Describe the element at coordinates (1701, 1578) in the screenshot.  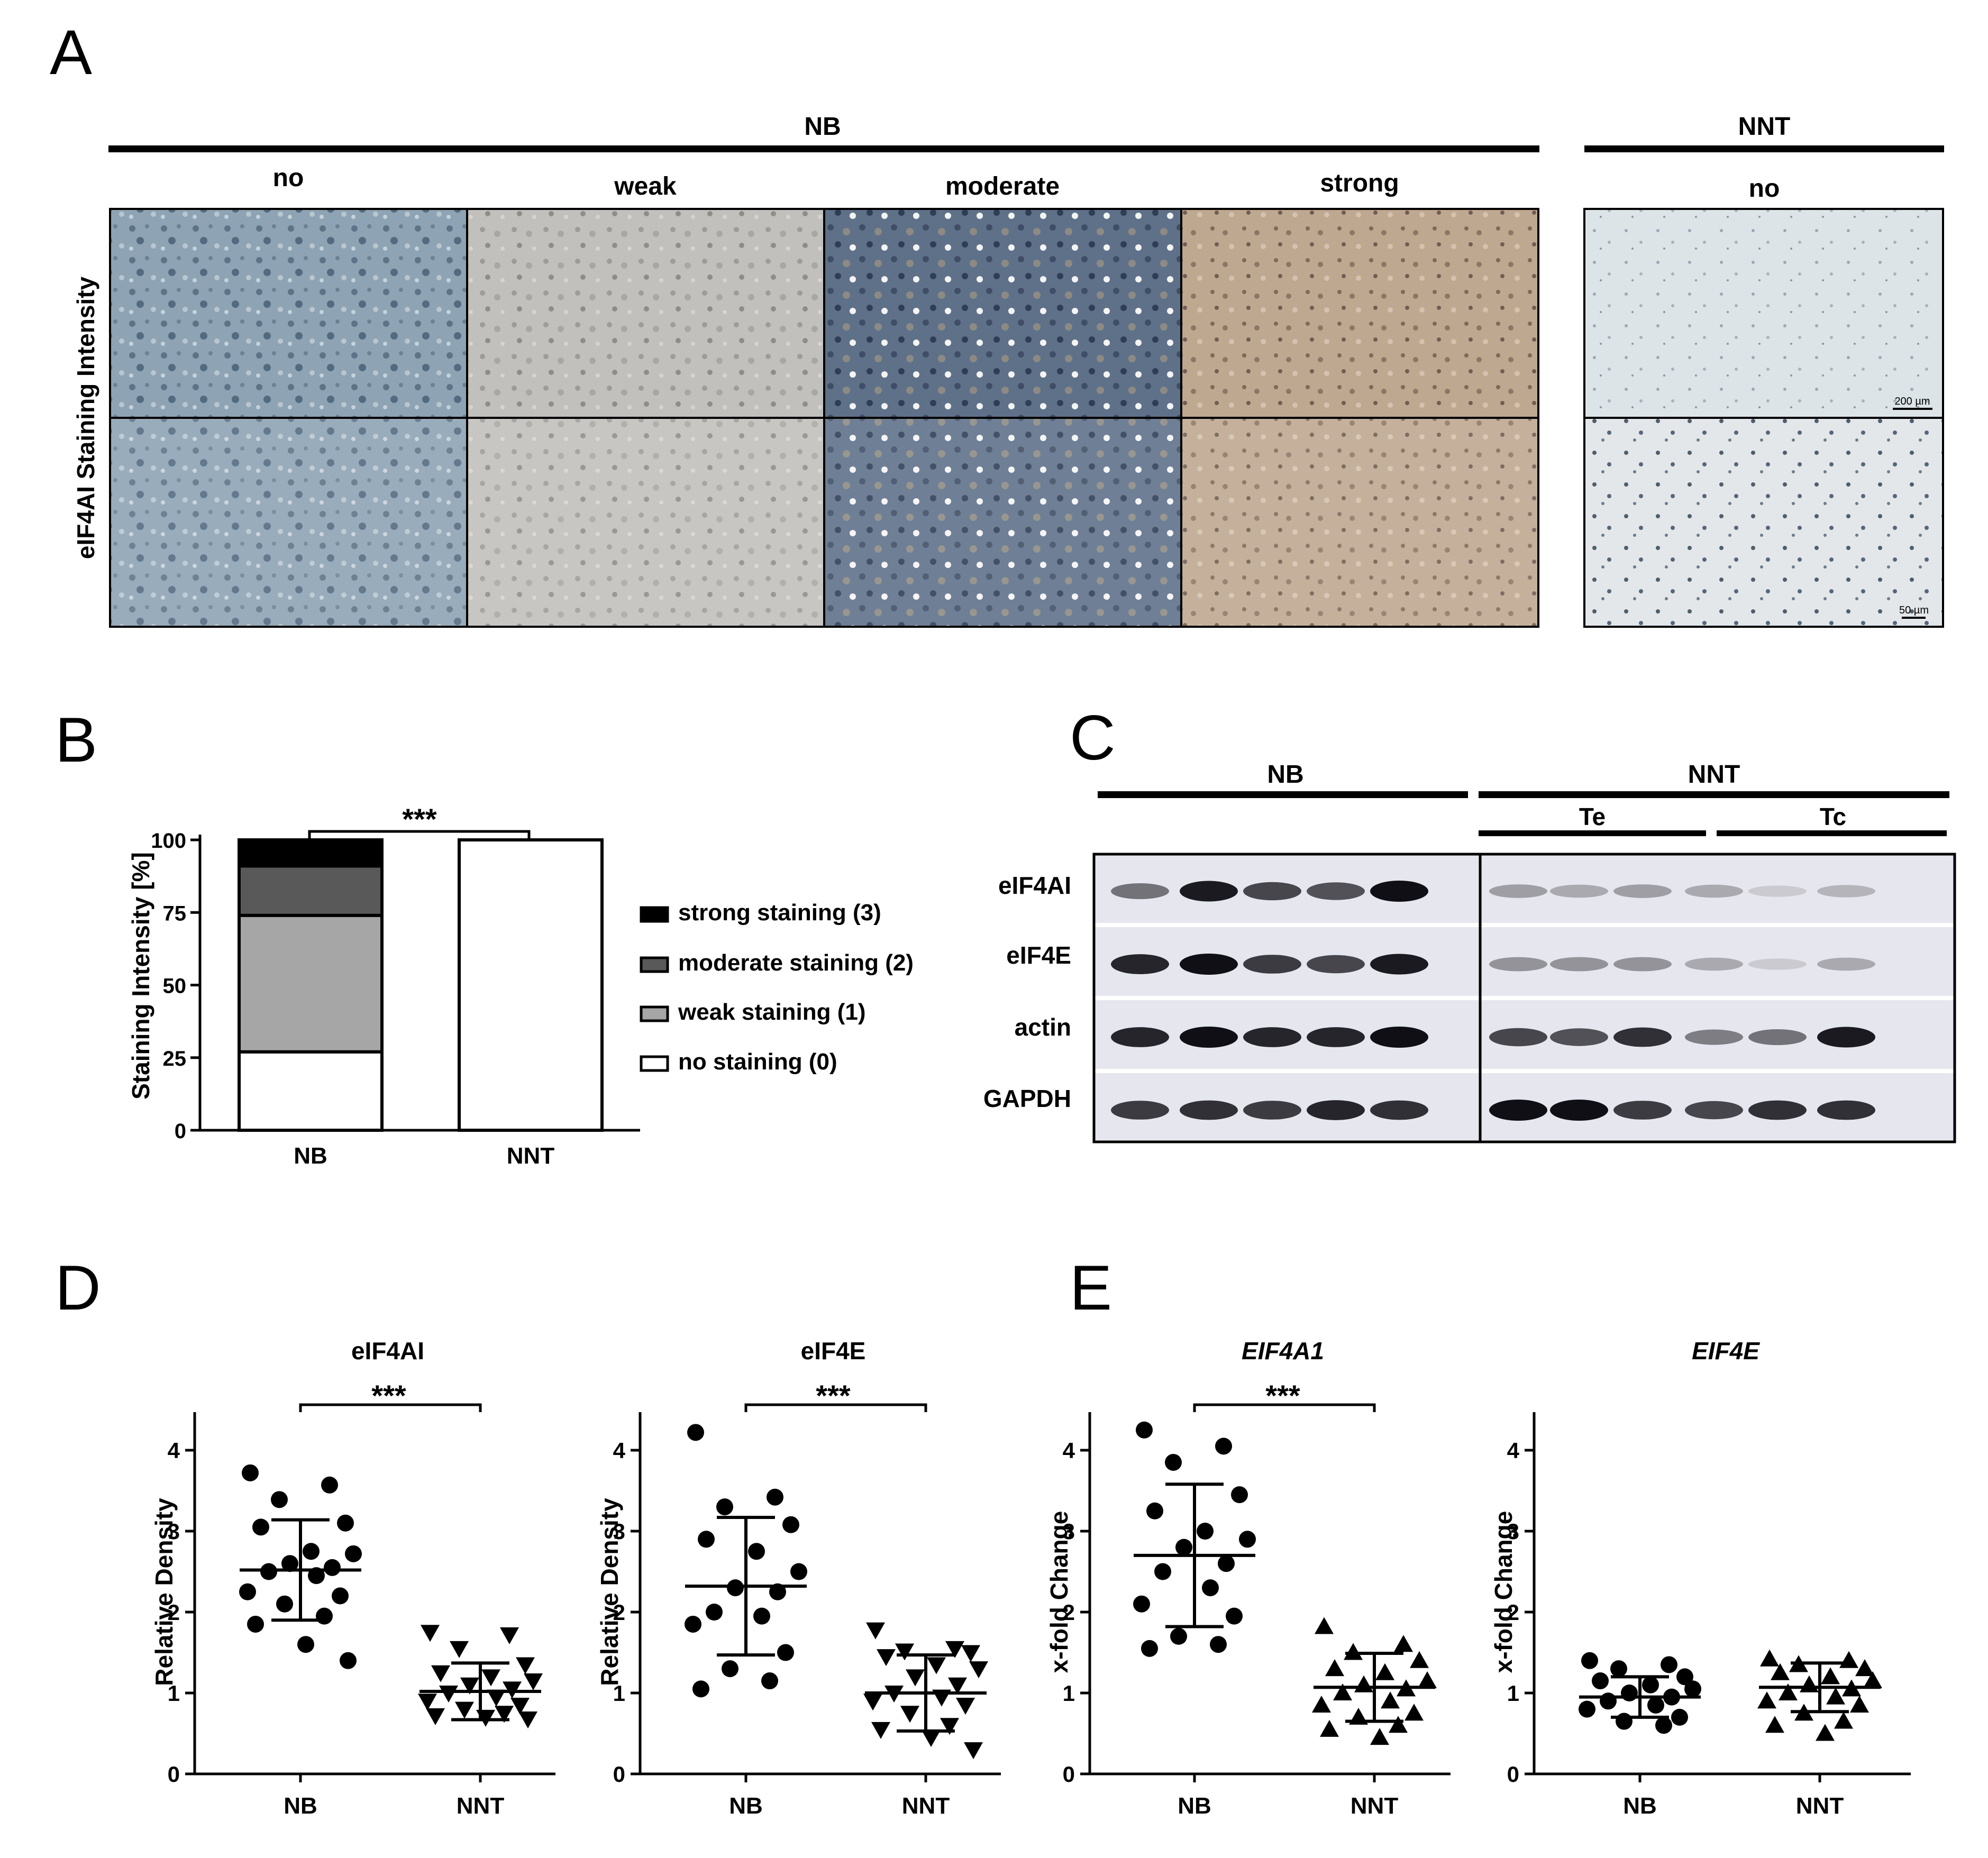
I see `scatter-eif4e-mrna: EIF4E x-fold Change 0 1 2 3 4 NB NNT` at that location.